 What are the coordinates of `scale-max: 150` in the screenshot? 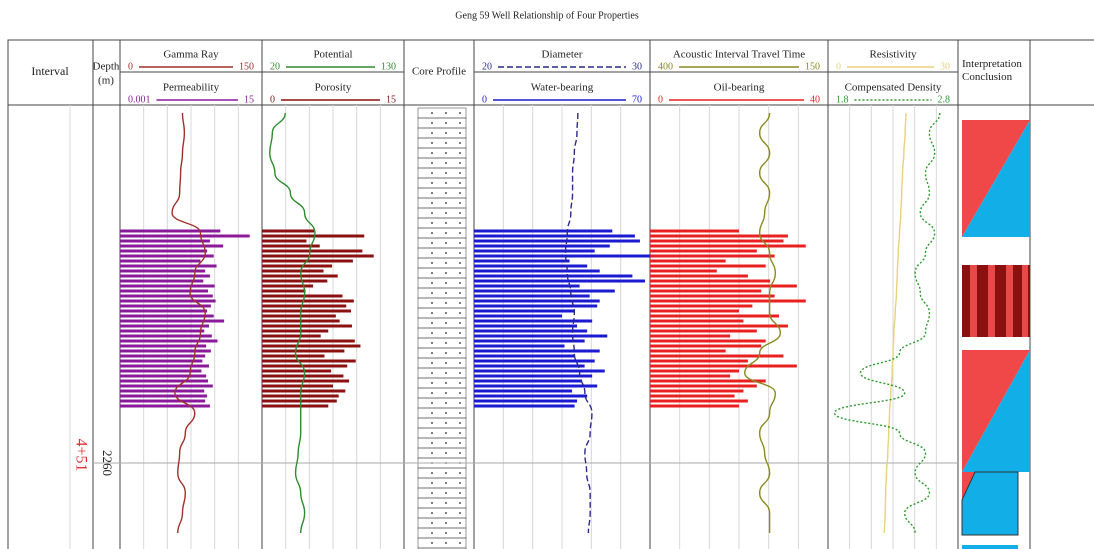 It's located at (246, 66).